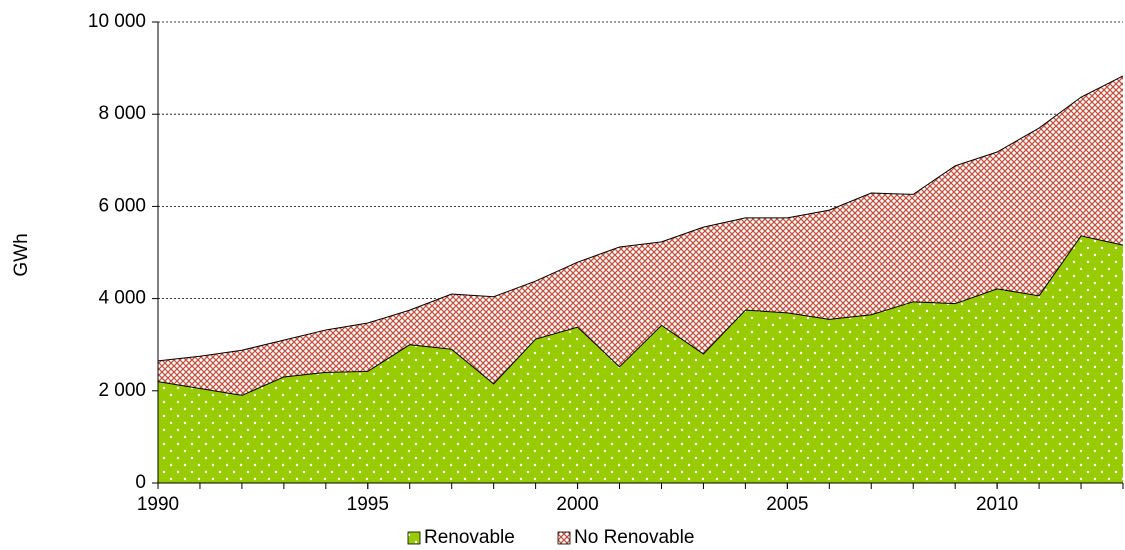 This screenshot has height=550, width=1125. What do you see at coordinates (550, 537) in the screenshot?
I see `legend: Renovable No Renovable` at bounding box center [550, 537].